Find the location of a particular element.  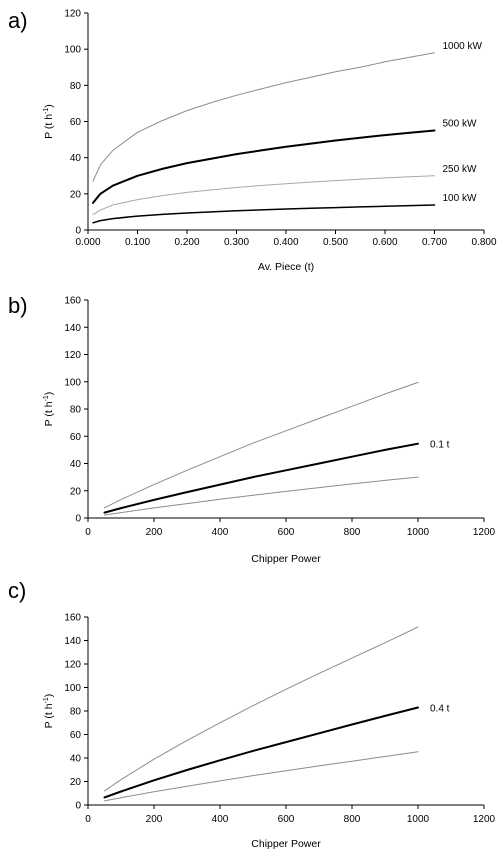

x-tick-label: 0.100 is located at coordinates (137, 242).